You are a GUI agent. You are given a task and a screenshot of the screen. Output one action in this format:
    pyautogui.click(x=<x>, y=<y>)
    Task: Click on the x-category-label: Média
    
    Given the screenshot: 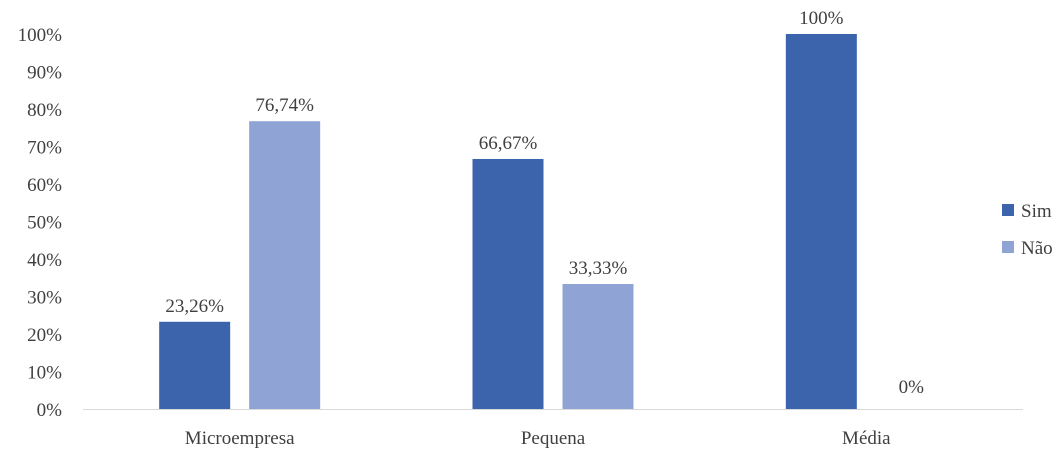 What is the action you would take?
    pyautogui.click(x=866, y=438)
    